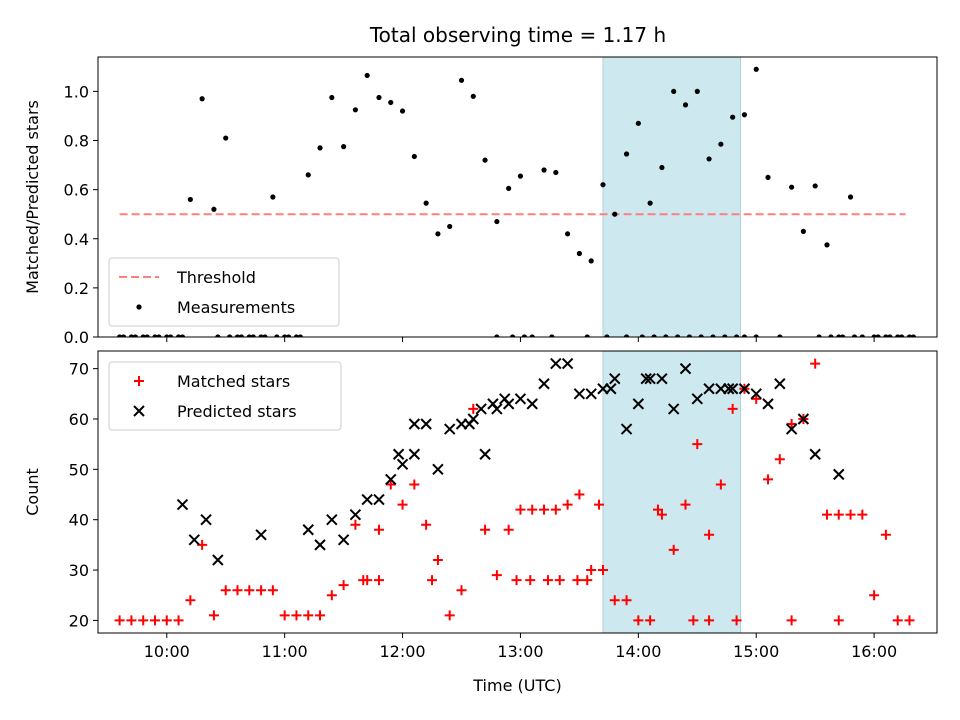 This screenshot has width=960, height=720. I want to click on x-axis-label: Time (UTC), so click(516, 685).